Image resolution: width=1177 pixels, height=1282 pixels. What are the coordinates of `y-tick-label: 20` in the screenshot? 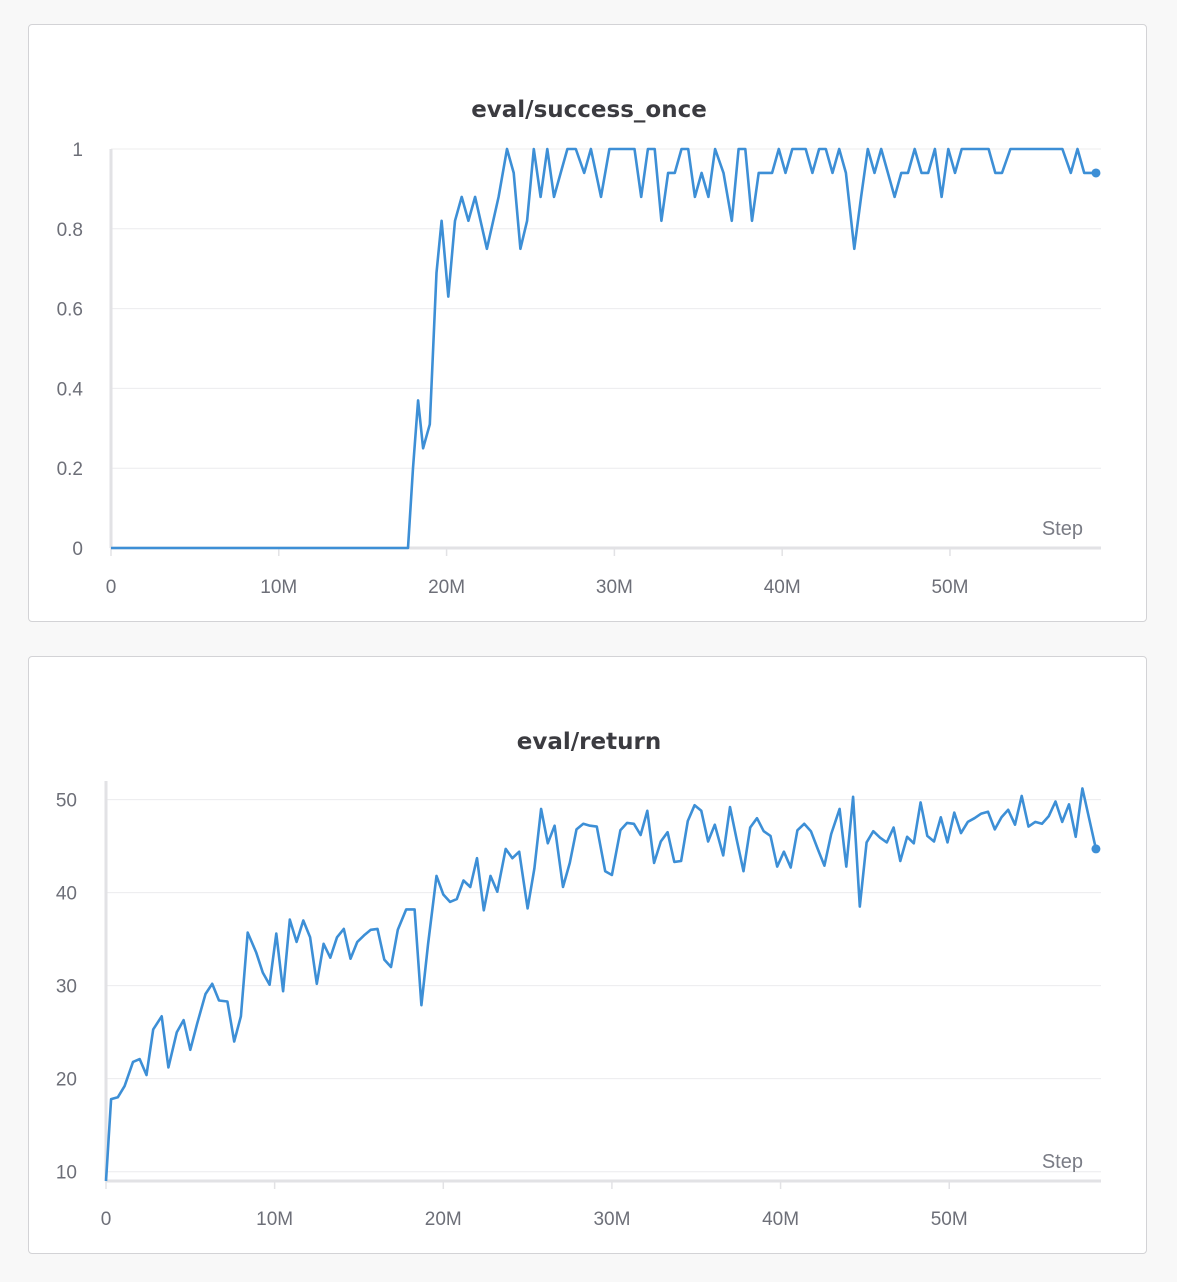 It's located at (66, 1080).